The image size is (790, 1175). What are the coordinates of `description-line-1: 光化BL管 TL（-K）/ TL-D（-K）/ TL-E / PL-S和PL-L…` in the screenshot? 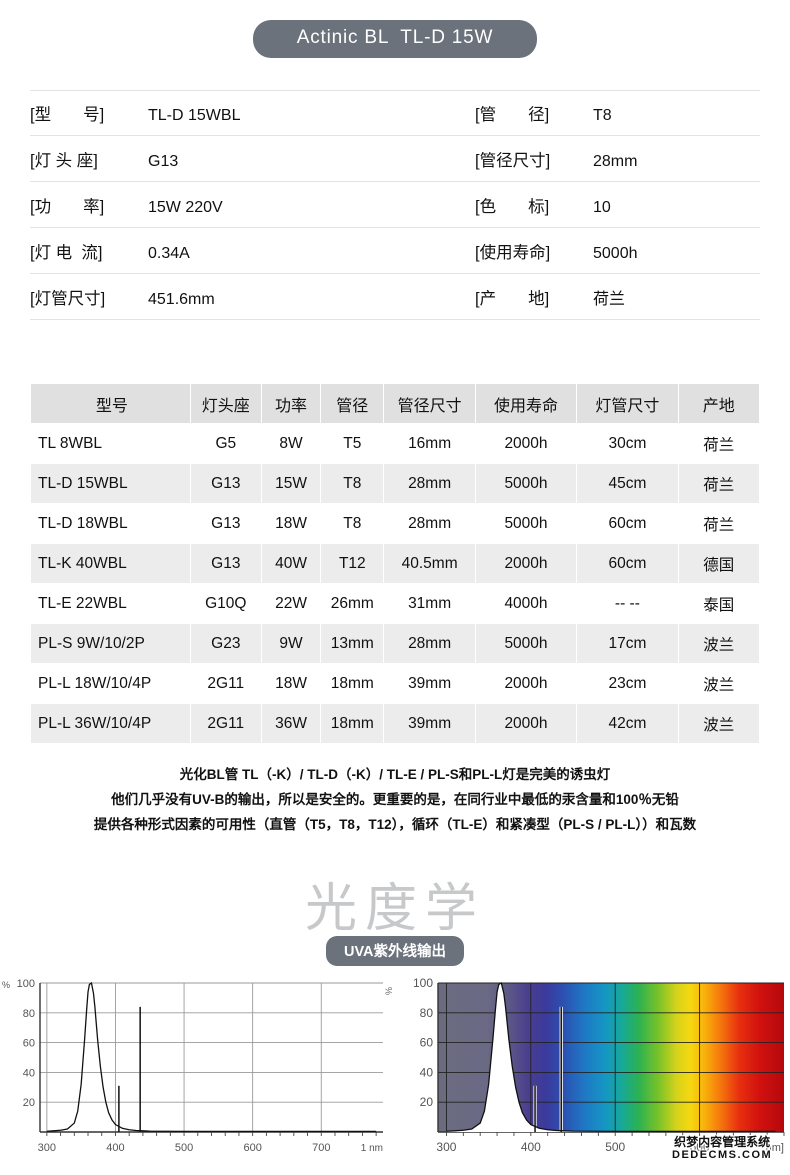 It's located at (395, 774).